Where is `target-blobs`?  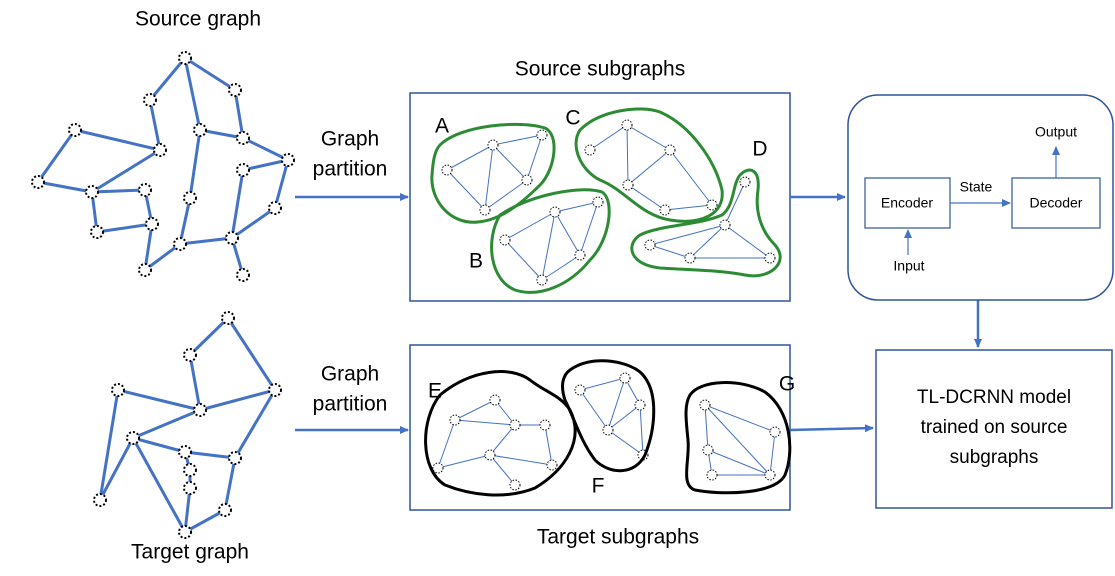 target-blobs is located at coordinates (608, 428).